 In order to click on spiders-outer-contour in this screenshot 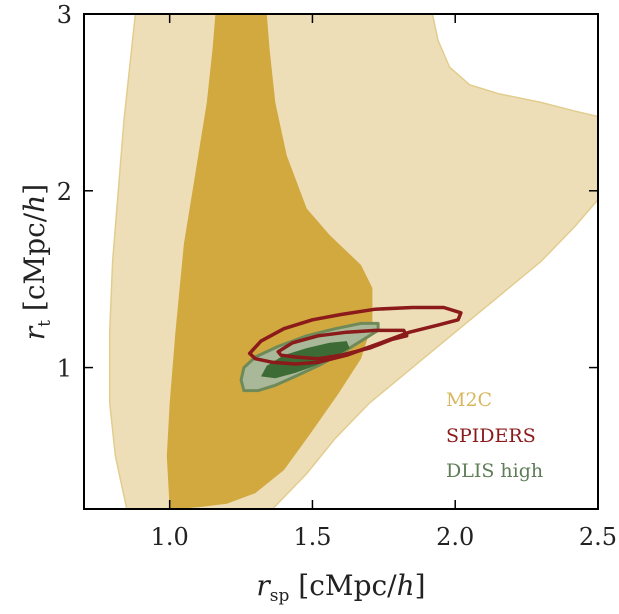, I will do `click(355, 335)`.